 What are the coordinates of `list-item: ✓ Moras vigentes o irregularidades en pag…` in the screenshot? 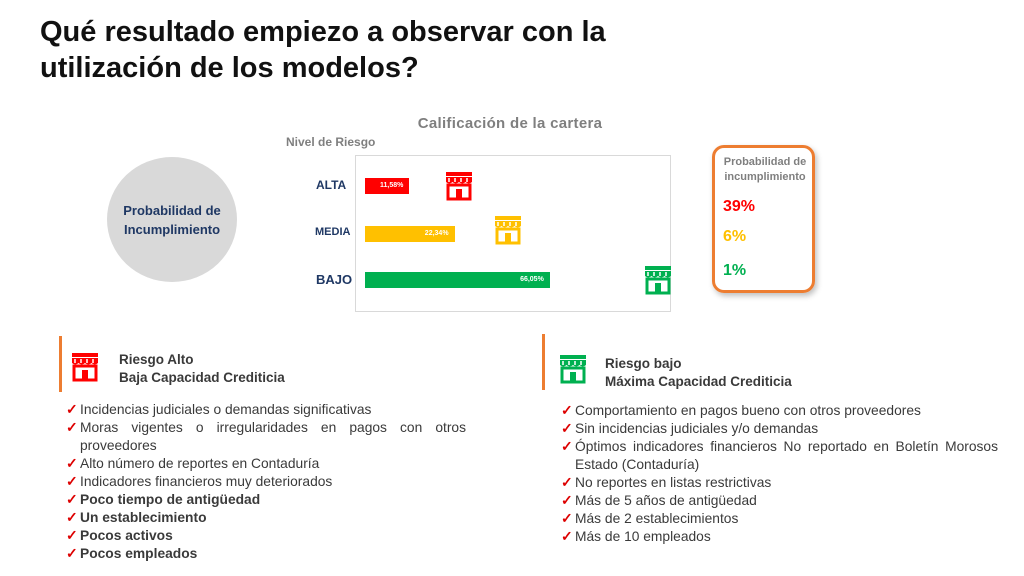 It's located at (266, 437).